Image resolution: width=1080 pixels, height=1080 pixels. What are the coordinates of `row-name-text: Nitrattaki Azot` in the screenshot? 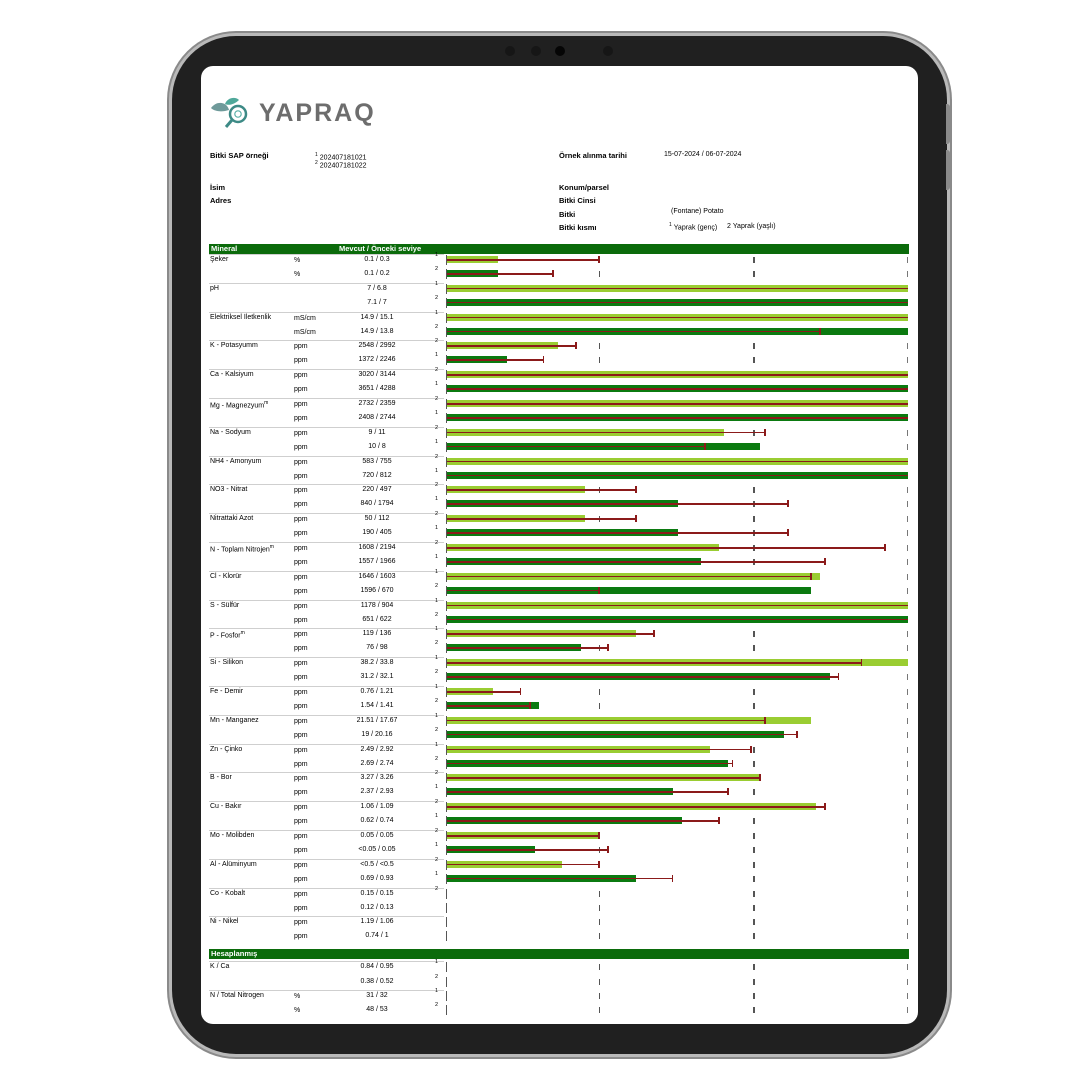 It's located at (232, 519).